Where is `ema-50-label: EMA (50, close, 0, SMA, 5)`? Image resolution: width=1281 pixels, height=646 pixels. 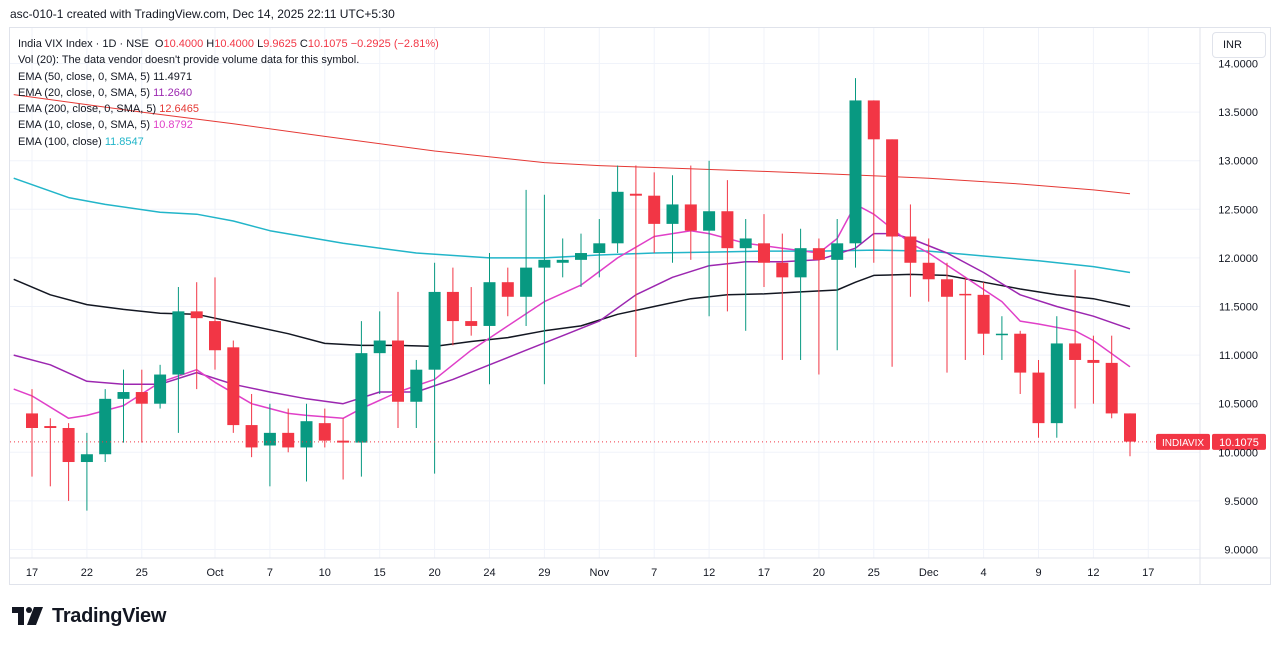
ema-50-label: EMA (50, close, 0, SMA, 5) is located at coordinates (84, 76).